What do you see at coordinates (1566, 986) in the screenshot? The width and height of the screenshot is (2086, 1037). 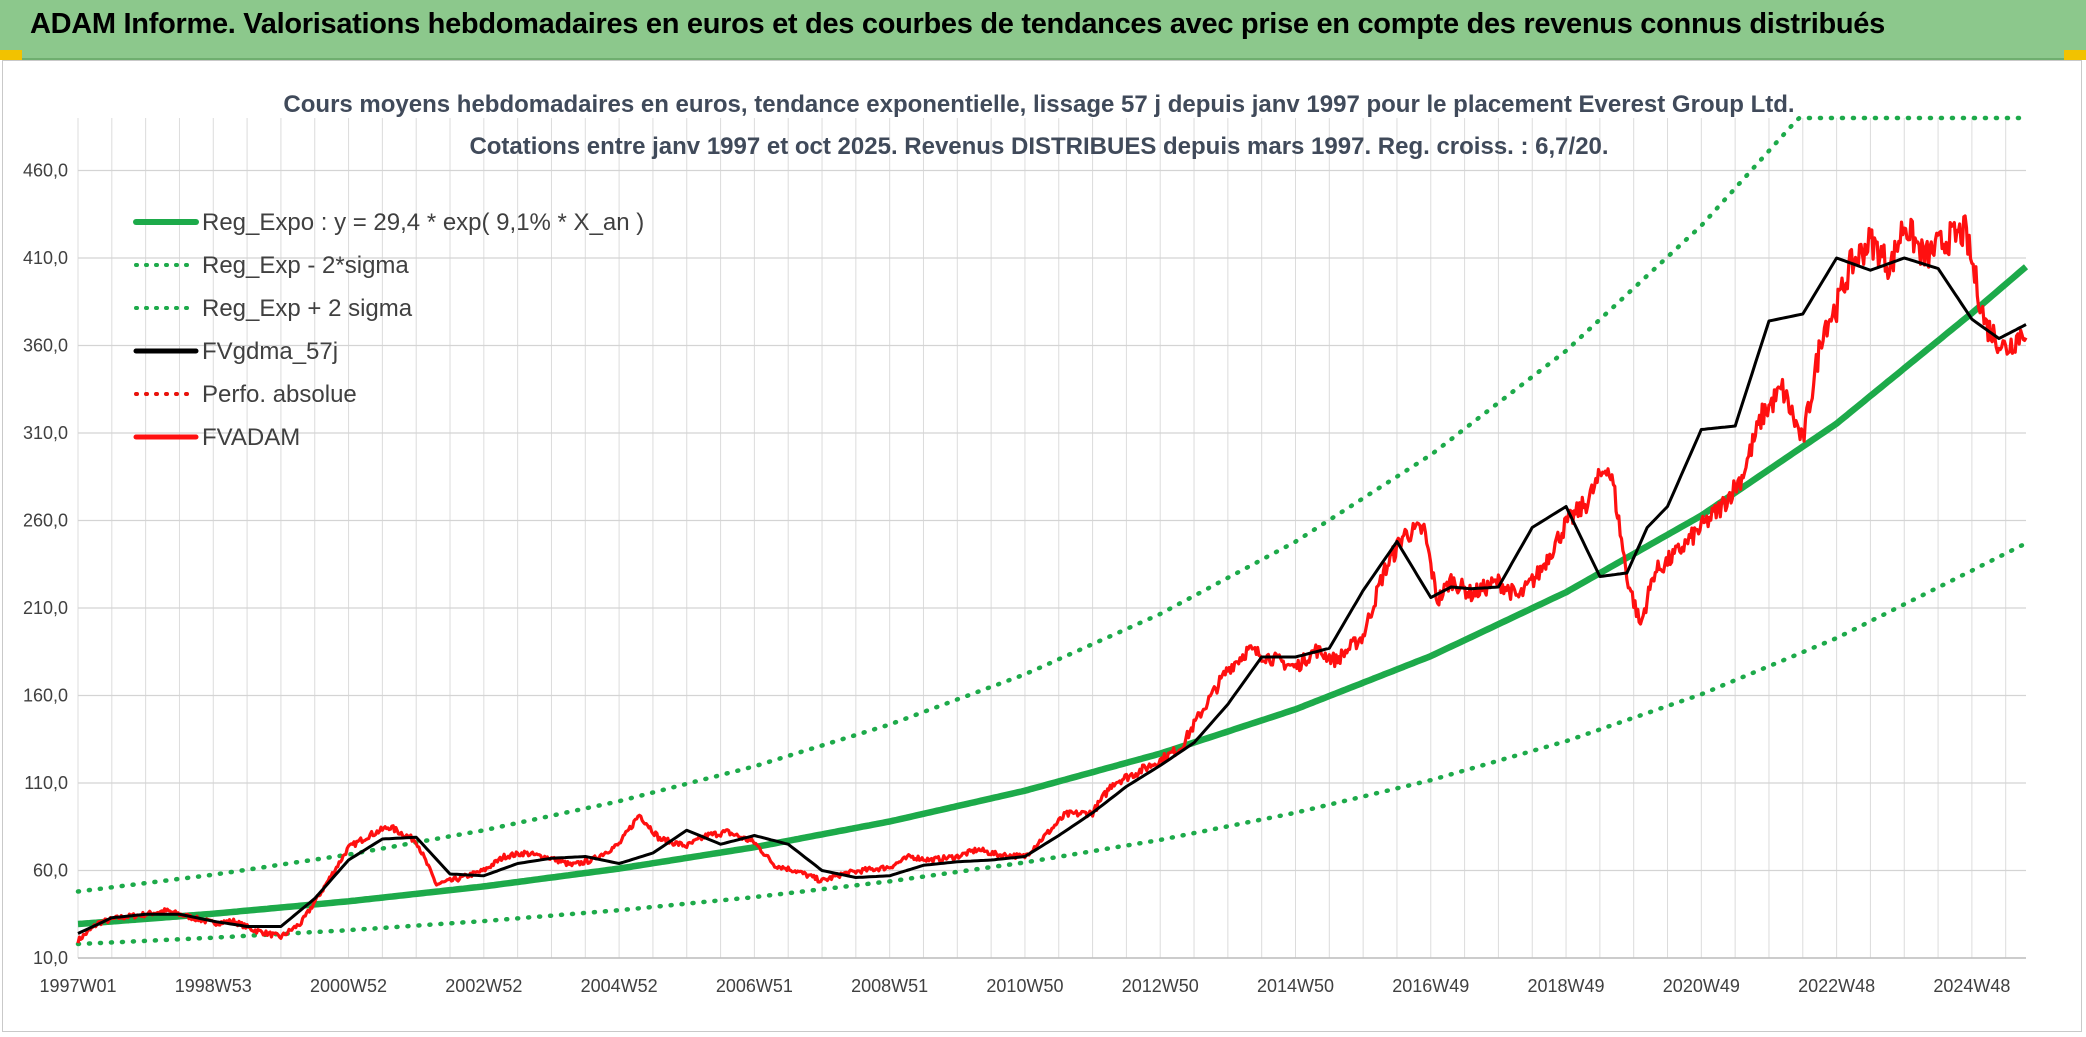 I see `x-tick-label: 2018W49` at bounding box center [1566, 986].